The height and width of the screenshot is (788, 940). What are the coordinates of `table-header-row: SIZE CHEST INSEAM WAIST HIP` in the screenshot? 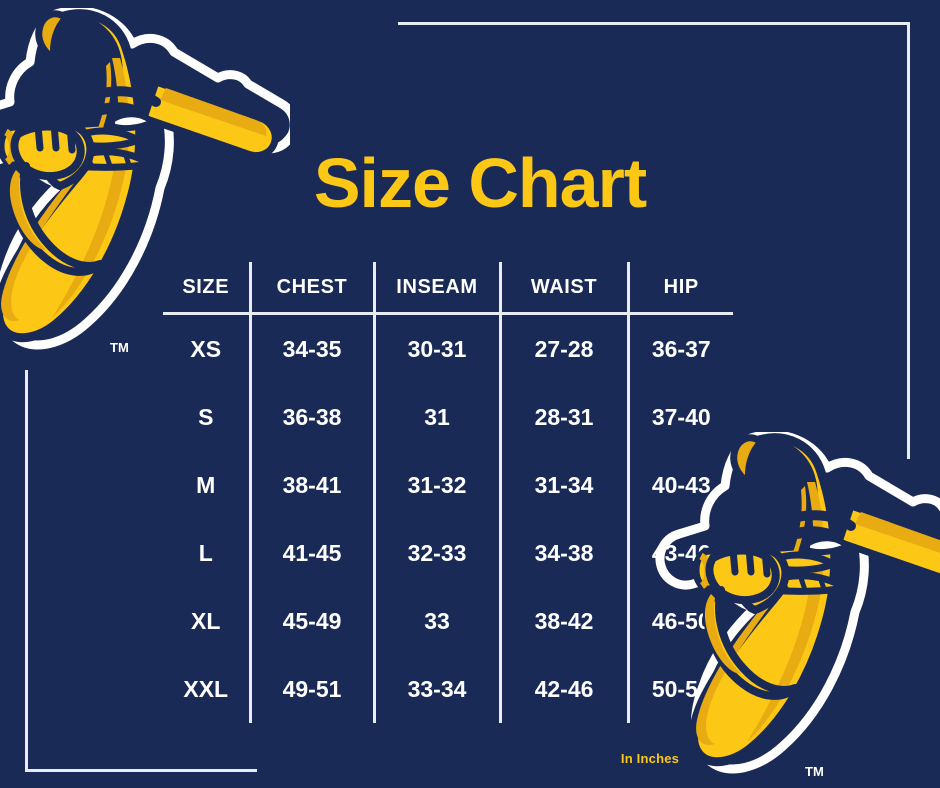 It's located at (448, 288).